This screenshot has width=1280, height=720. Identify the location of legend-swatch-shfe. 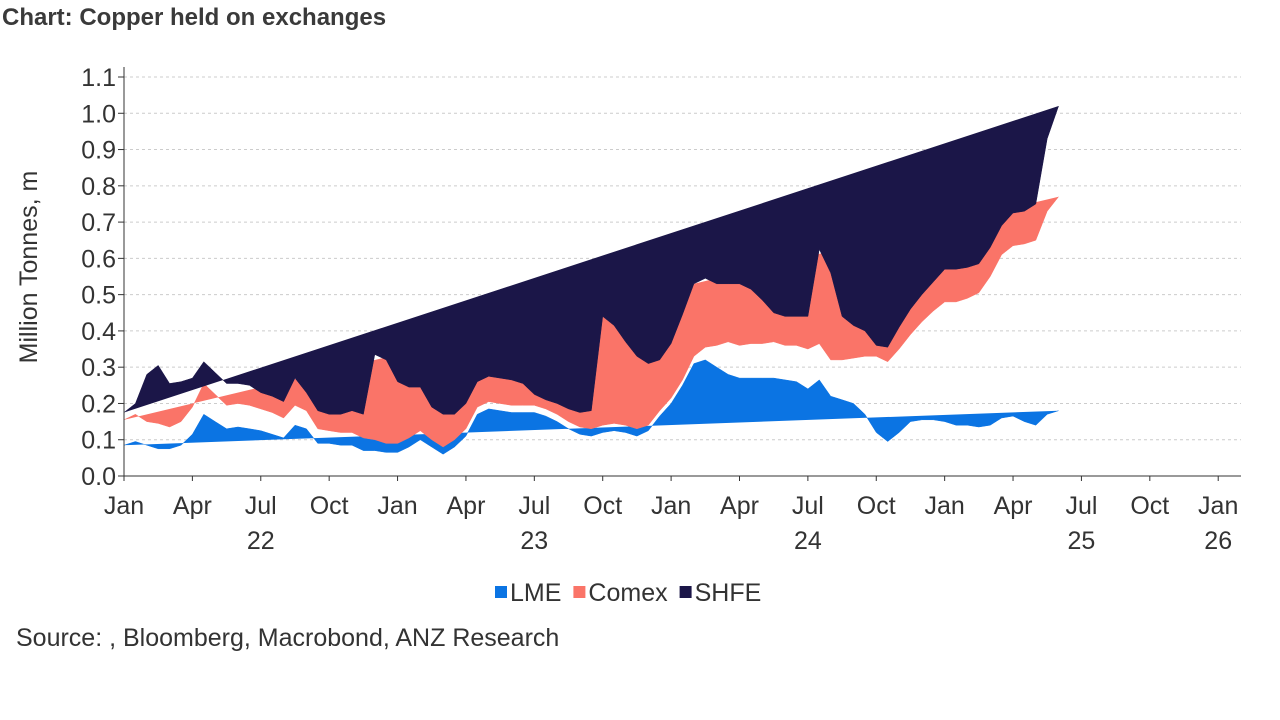
(685, 592).